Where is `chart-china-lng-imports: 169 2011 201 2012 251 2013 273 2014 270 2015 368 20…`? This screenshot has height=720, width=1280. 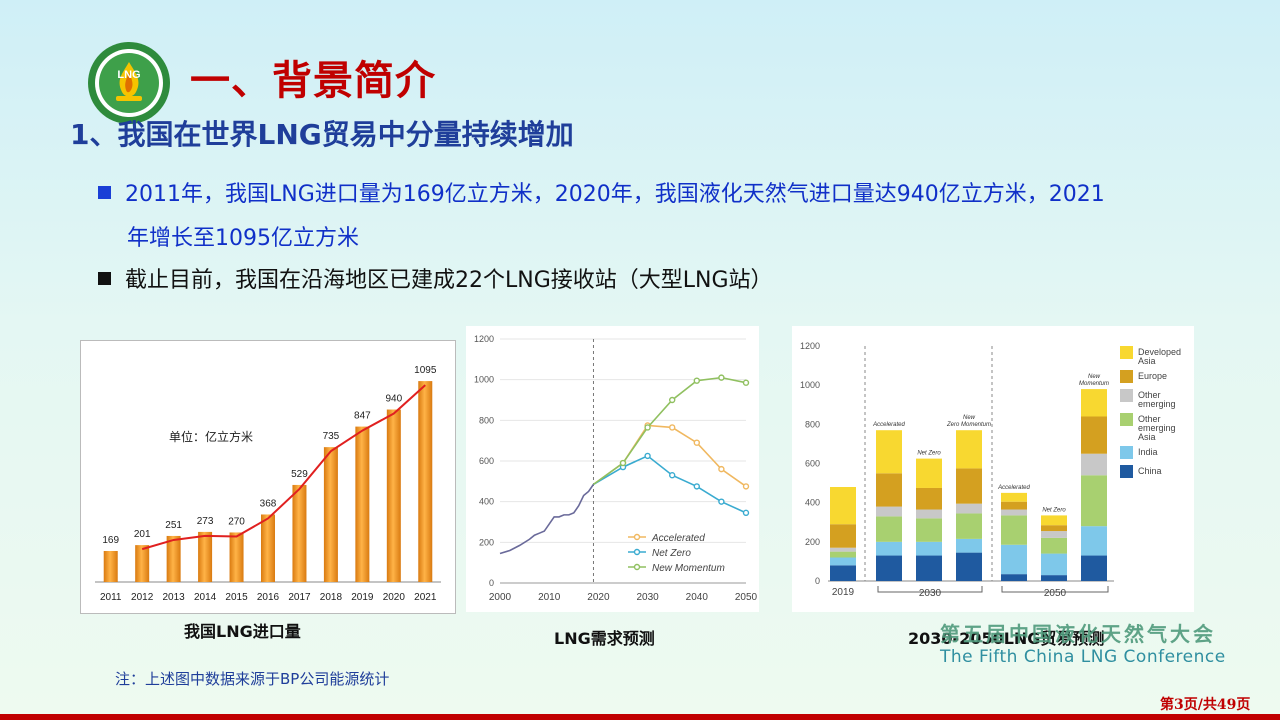
chart-china-lng-imports: 169 2011 201 2012 251 2013 273 2014 270 2015 368 20… is located at coordinates (268, 477).